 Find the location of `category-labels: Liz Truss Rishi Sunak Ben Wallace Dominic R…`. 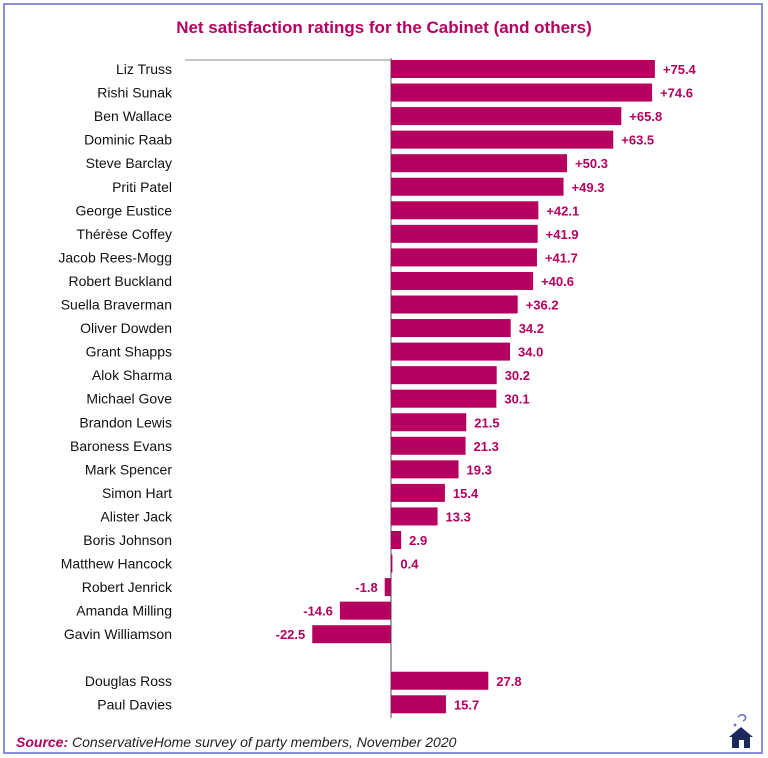

category-labels: Liz Truss Rishi Sunak Ben Wallace Dominic R… is located at coordinates (115, 386).